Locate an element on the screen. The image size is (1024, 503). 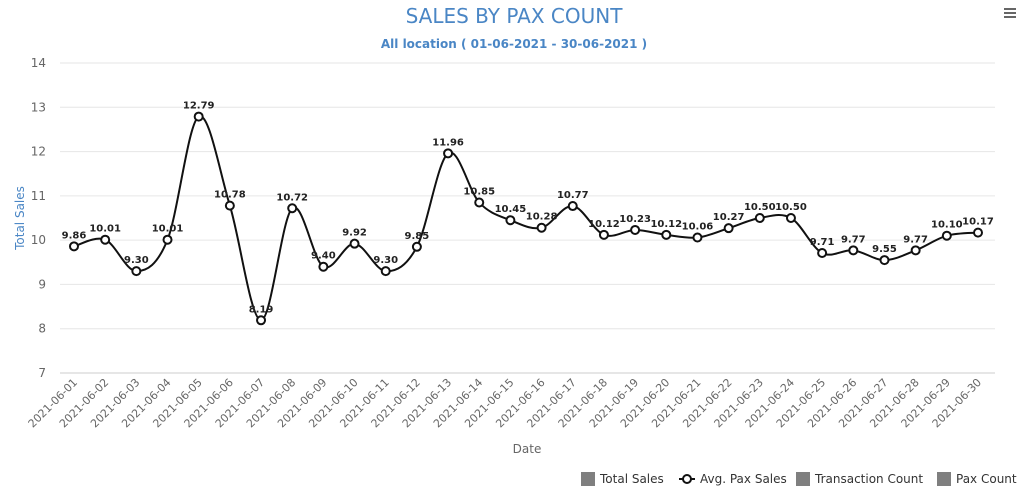
data-label: 10.27 is located at coordinates (729, 217).